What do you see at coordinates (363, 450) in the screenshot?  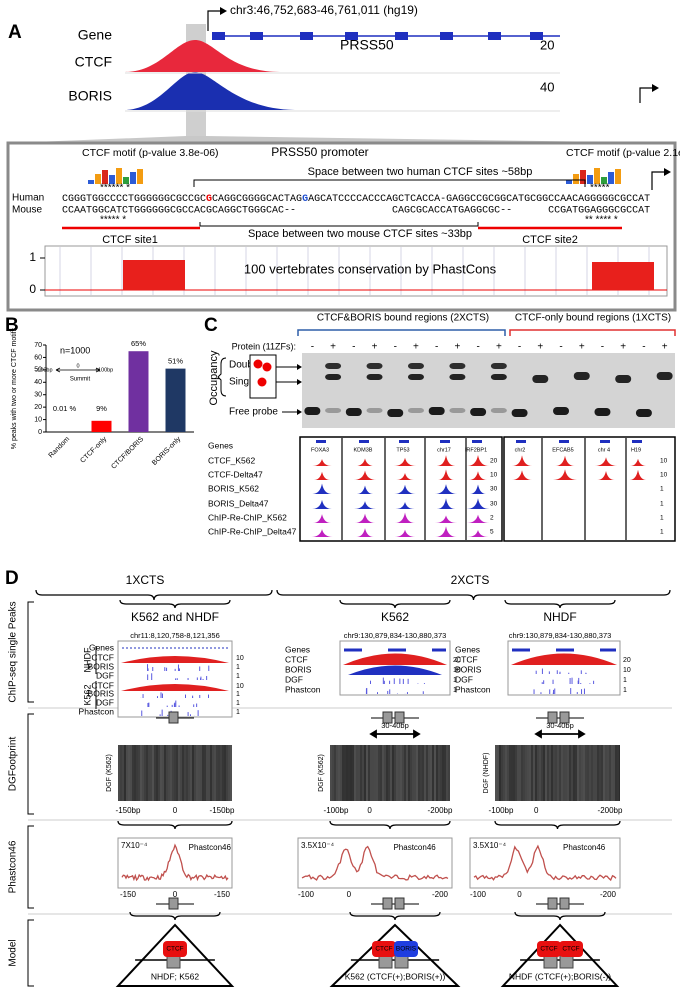 I see `region-label: KDM3B` at bounding box center [363, 450].